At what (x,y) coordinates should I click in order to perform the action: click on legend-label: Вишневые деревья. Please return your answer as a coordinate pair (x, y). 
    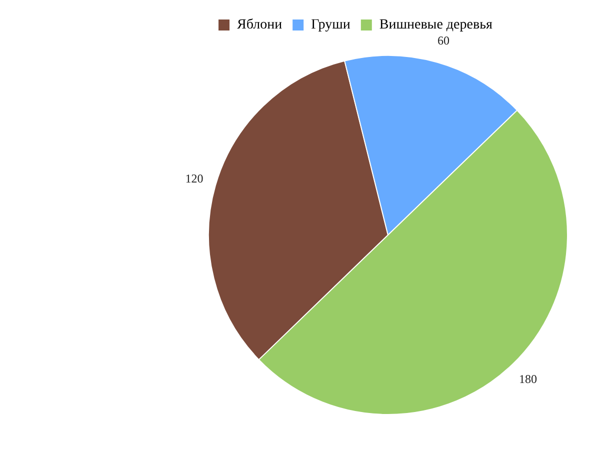
    Looking at the image, I should click on (436, 25).